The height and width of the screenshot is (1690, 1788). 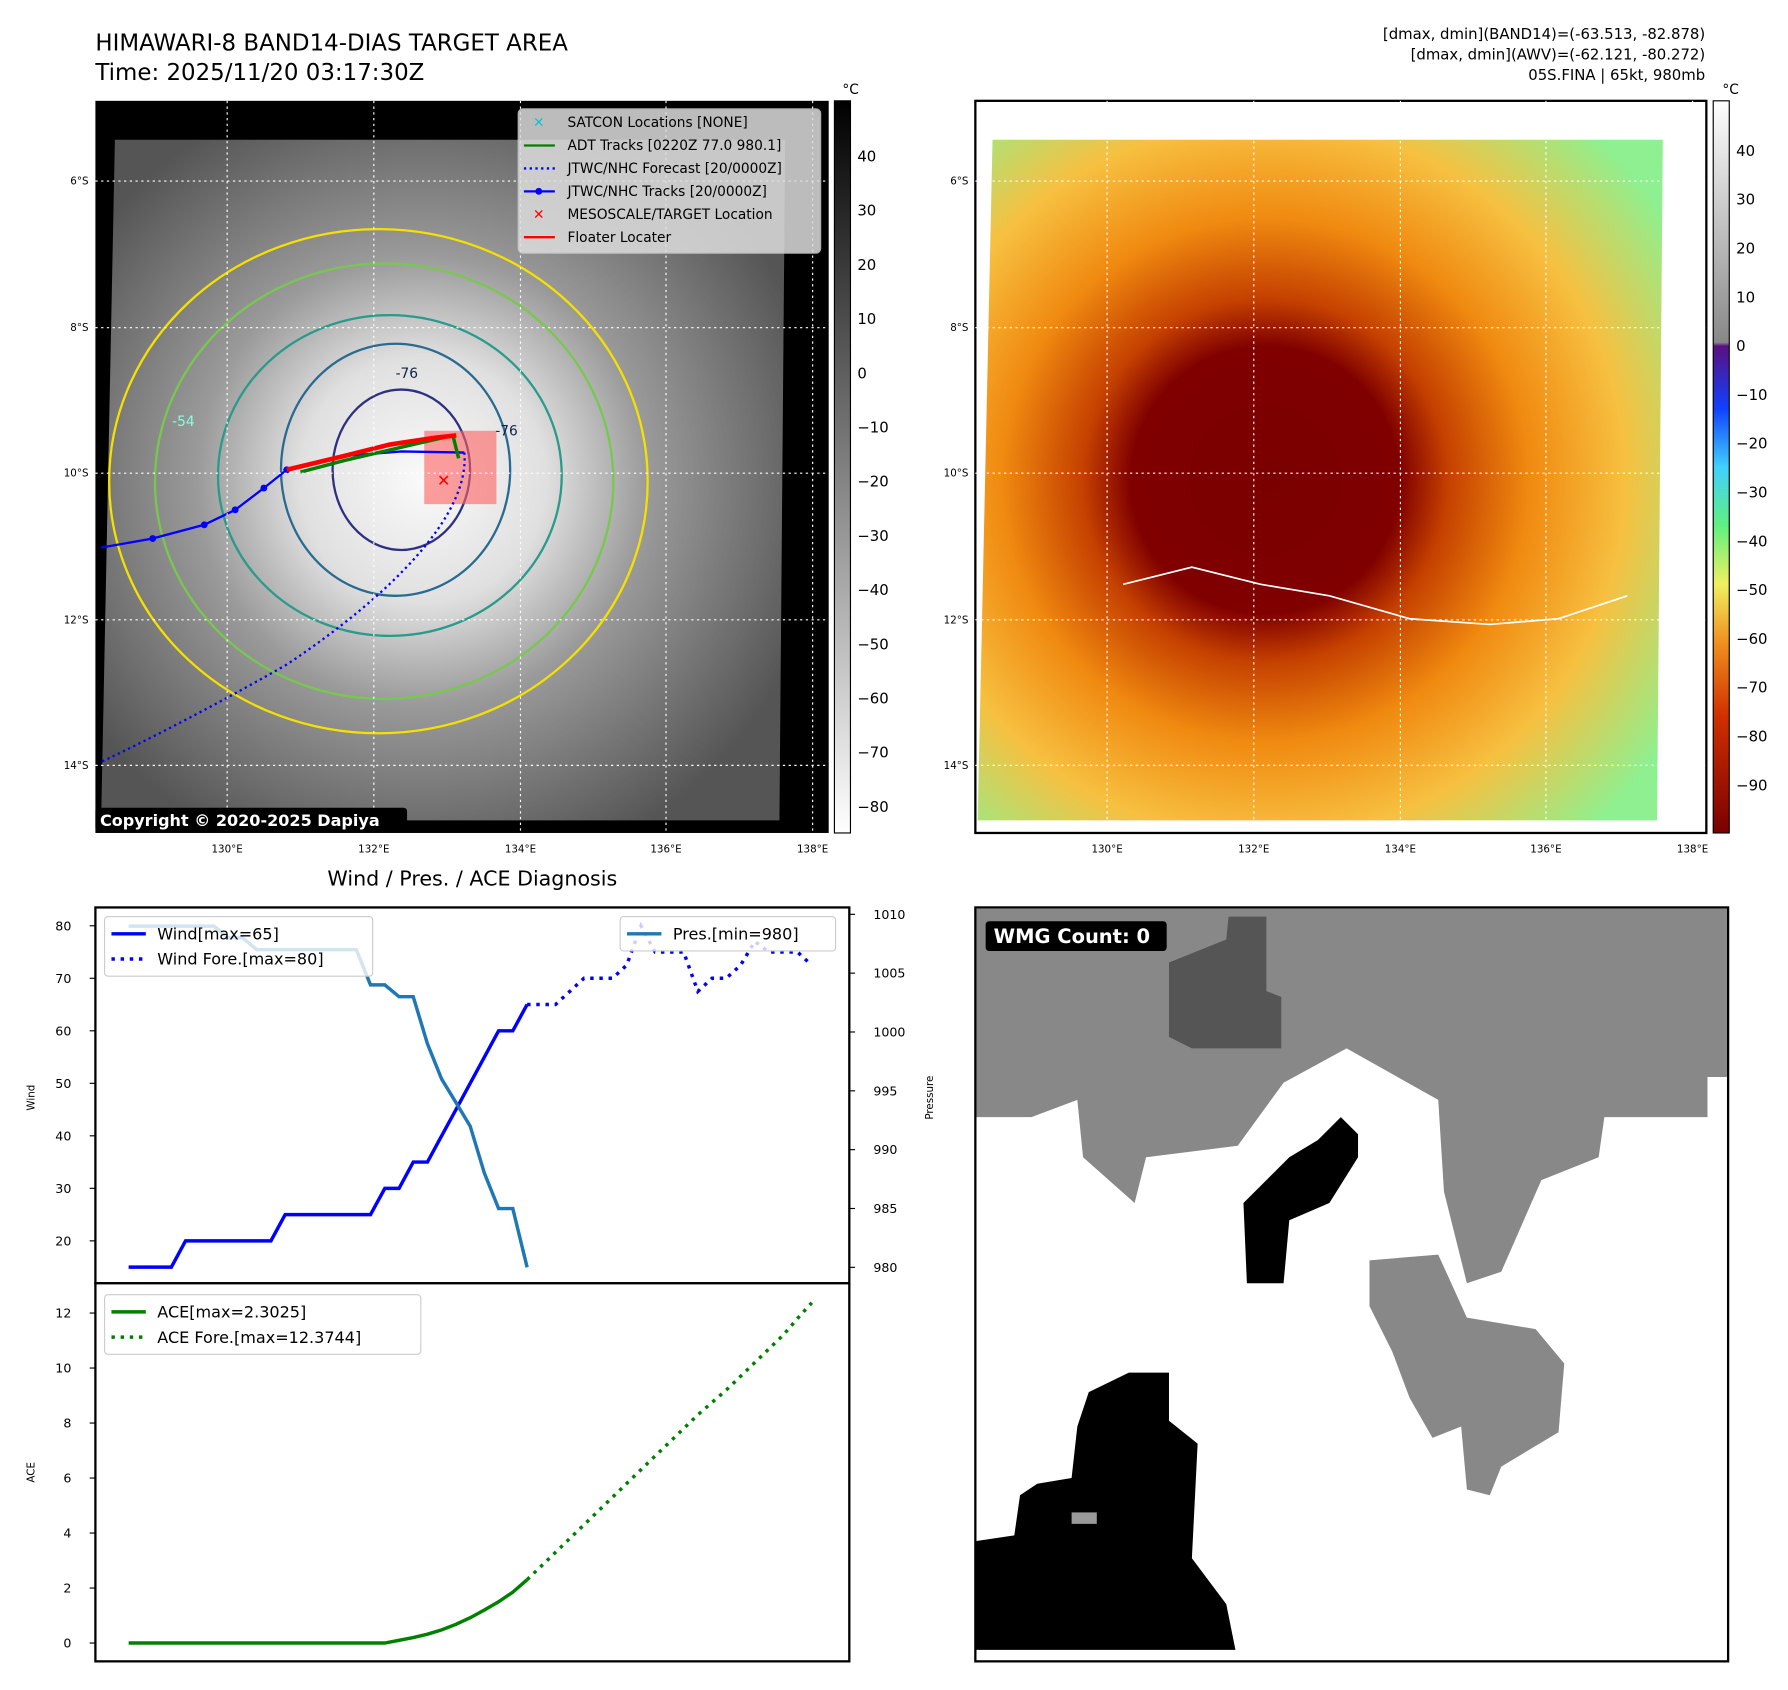 What do you see at coordinates (889, 914) in the screenshot?
I see `pressure-tick-label: 1010` at bounding box center [889, 914].